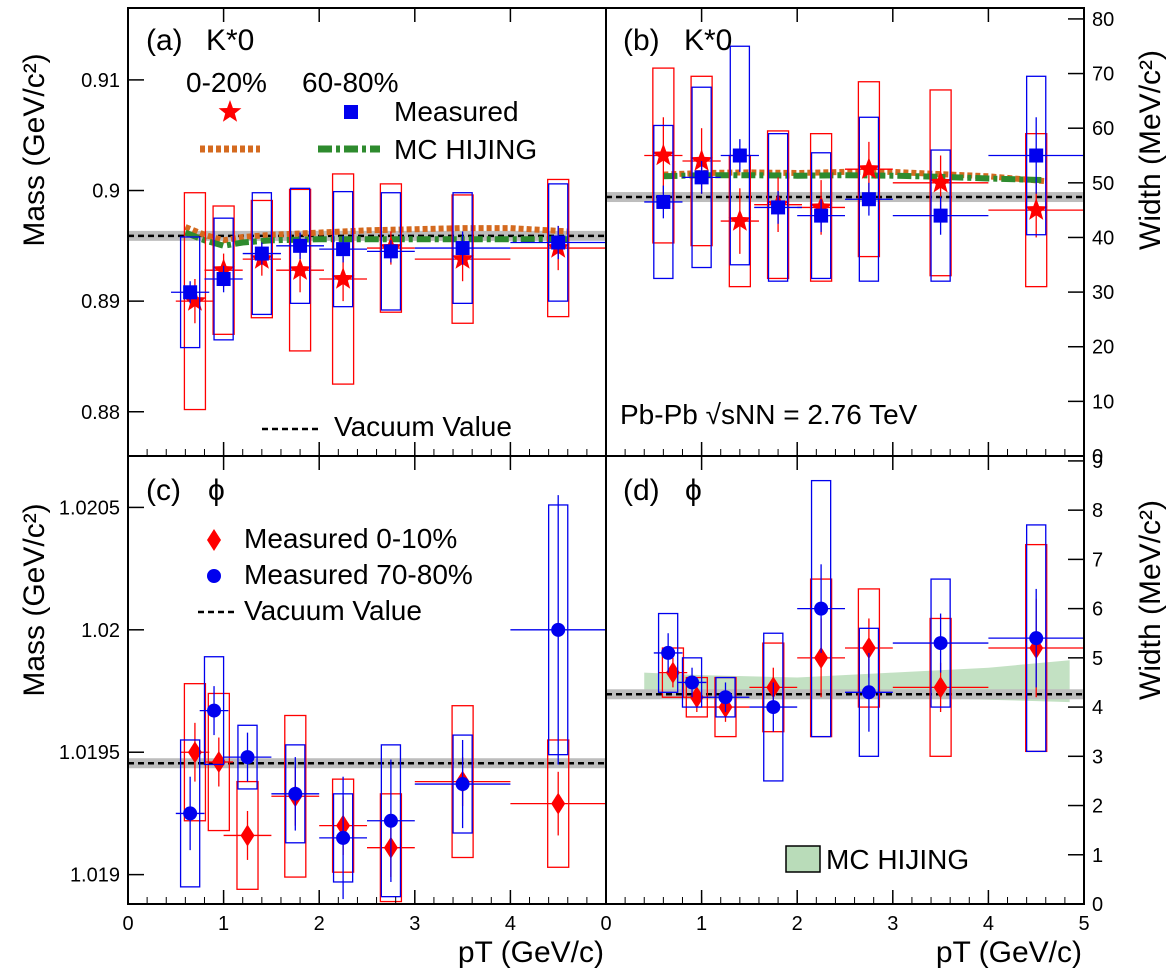  What do you see at coordinates (1103, 129) in the screenshot?
I see `y-tick-label: 60` at bounding box center [1103, 129].